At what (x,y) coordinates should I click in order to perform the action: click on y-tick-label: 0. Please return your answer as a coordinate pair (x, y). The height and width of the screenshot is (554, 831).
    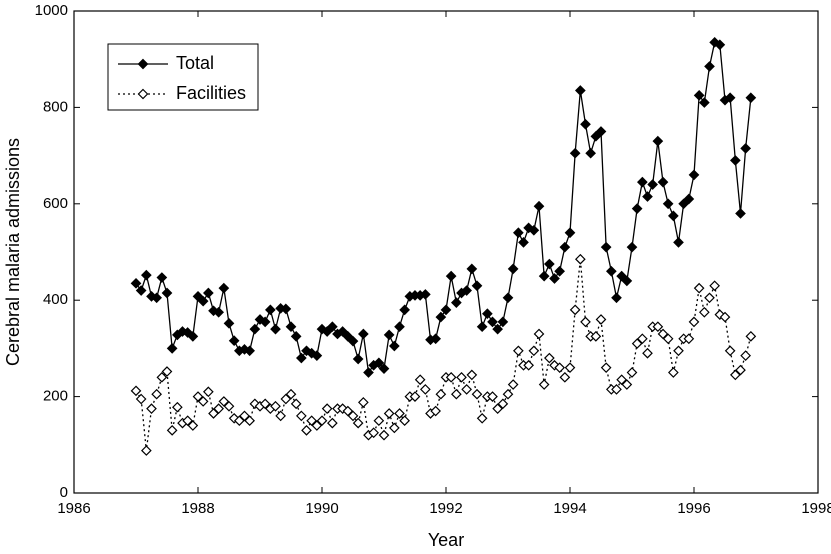
    Looking at the image, I should click on (64, 492).